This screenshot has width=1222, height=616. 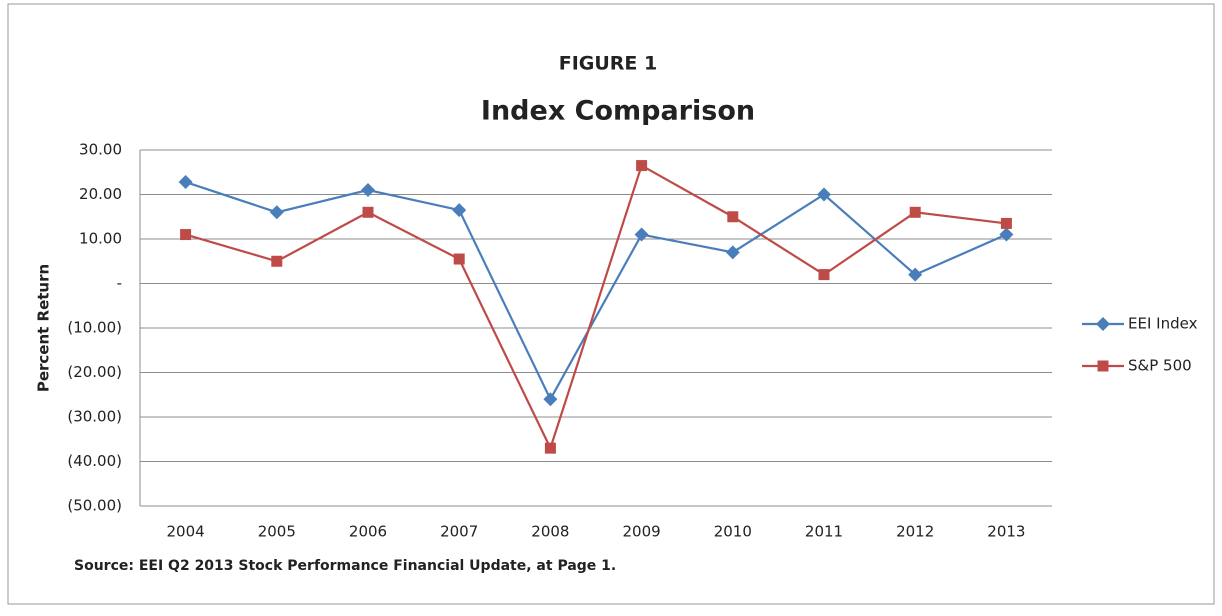 What do you see at coordinates (94, 461) in the screenshot?
I see `y-tick-label: (40.00)` at bounding box center [94, 461].